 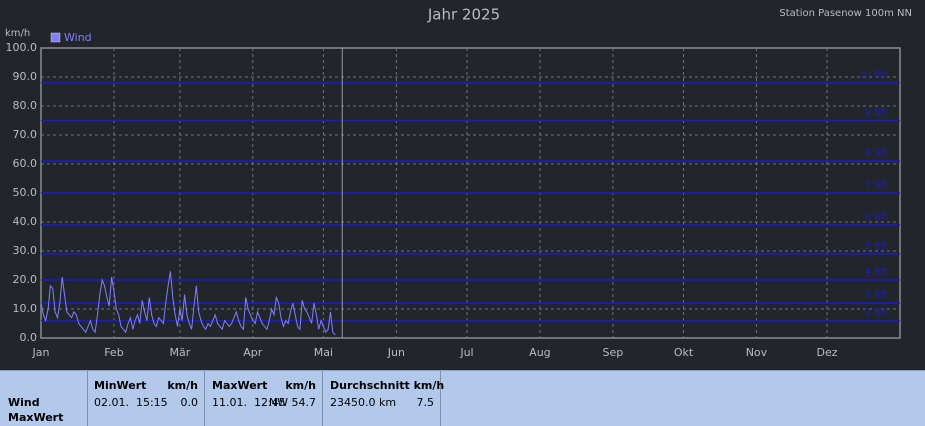 What do you see at coordinates (845, 13) in the screenshot?
I see `station: Station Pasenow 100m NN` at bounding box center [845, 13].